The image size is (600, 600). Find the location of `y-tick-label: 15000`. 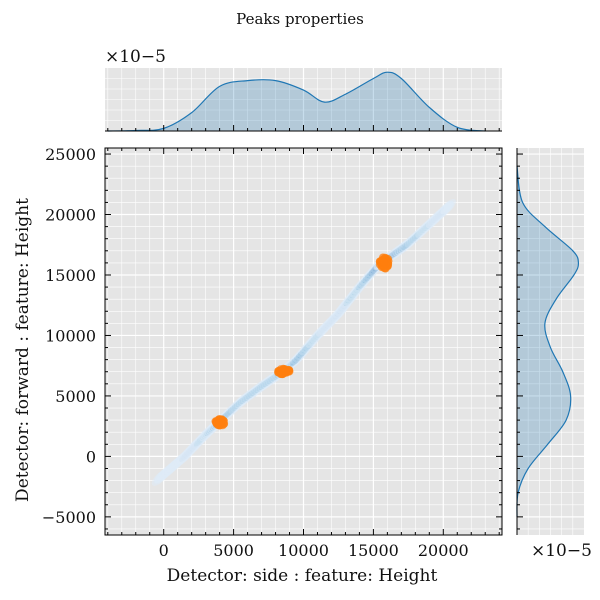

y-tick-label: 15000 is located at coordinates (70, 275).